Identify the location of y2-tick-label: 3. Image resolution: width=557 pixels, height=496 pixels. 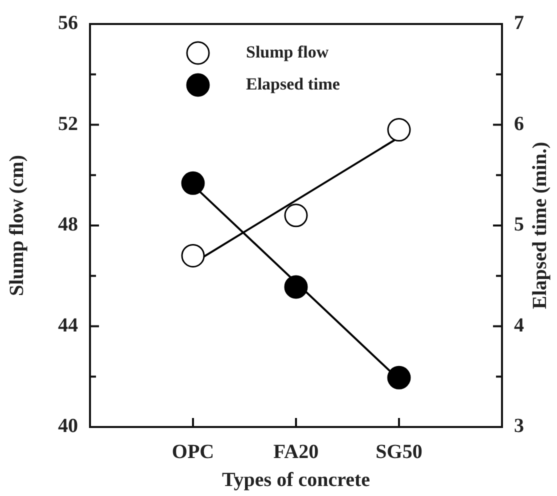
(519, 426).